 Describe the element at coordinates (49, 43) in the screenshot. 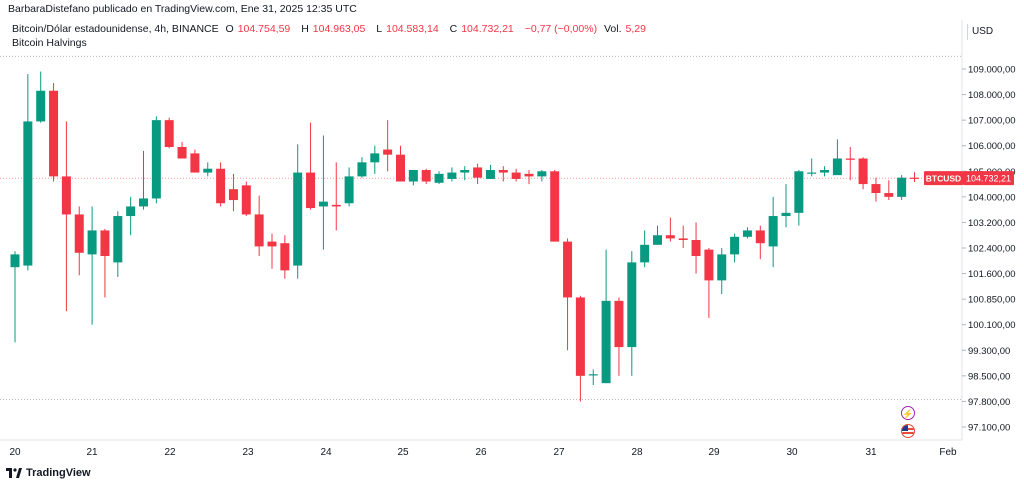

I see `indicator-label: Bitcoin Halvings` at that location.